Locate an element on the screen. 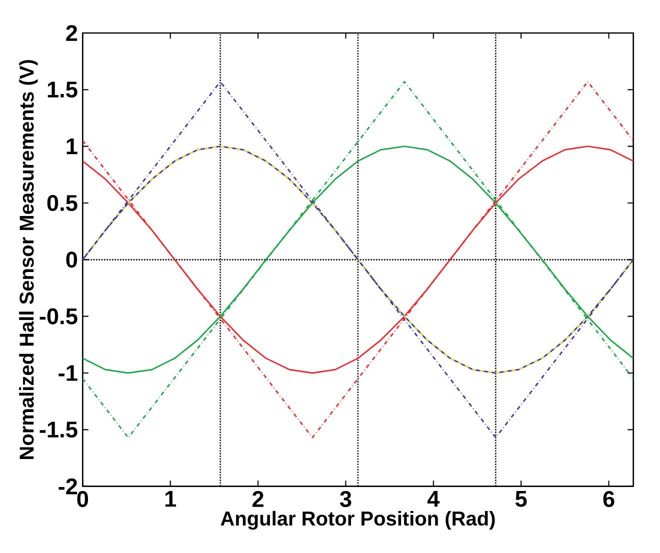  y-tick-label: -1 is located at coordinates (68, 373).